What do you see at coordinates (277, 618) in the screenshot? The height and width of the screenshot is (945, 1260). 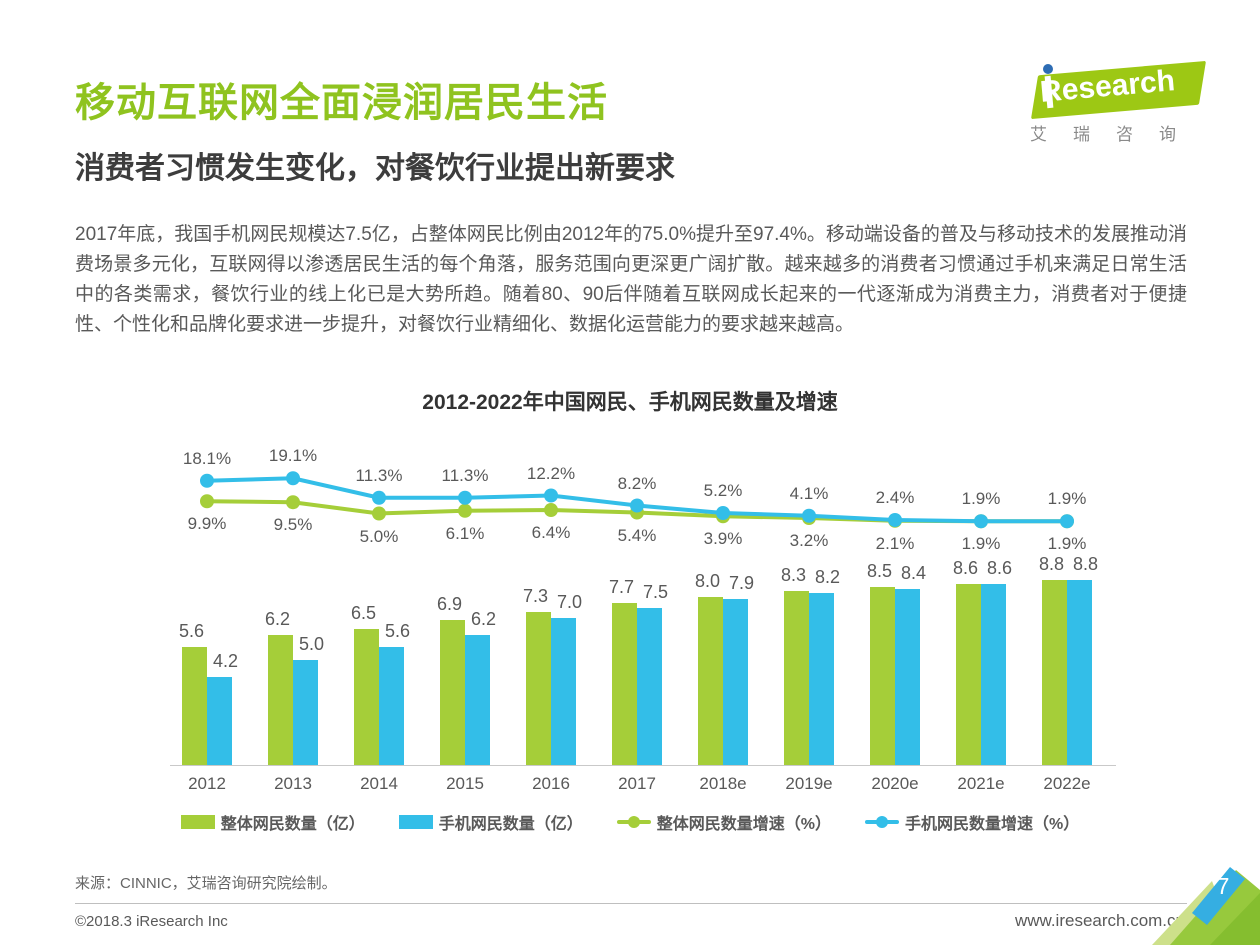 I see `bar-value-label: 6.2` at bounding box center [277, 618].